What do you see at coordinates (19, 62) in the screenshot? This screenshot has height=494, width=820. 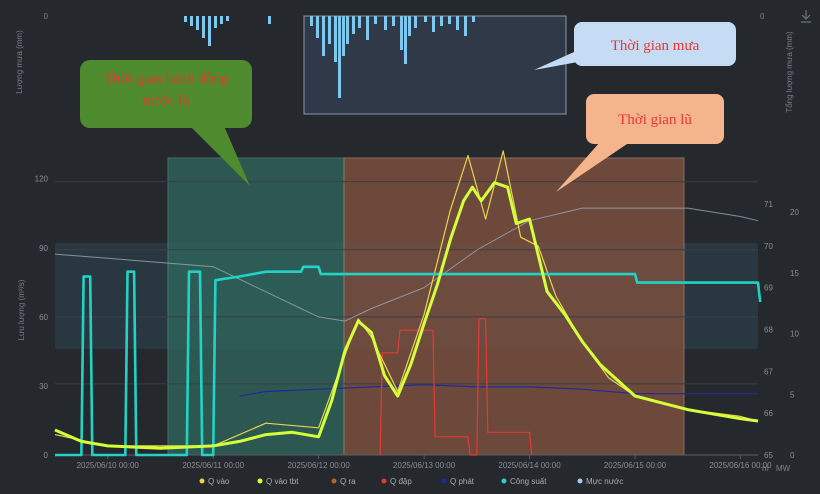 I see `rain-axis-left-label: Lượng mưa (mm)` at bounding box center [19, 62].